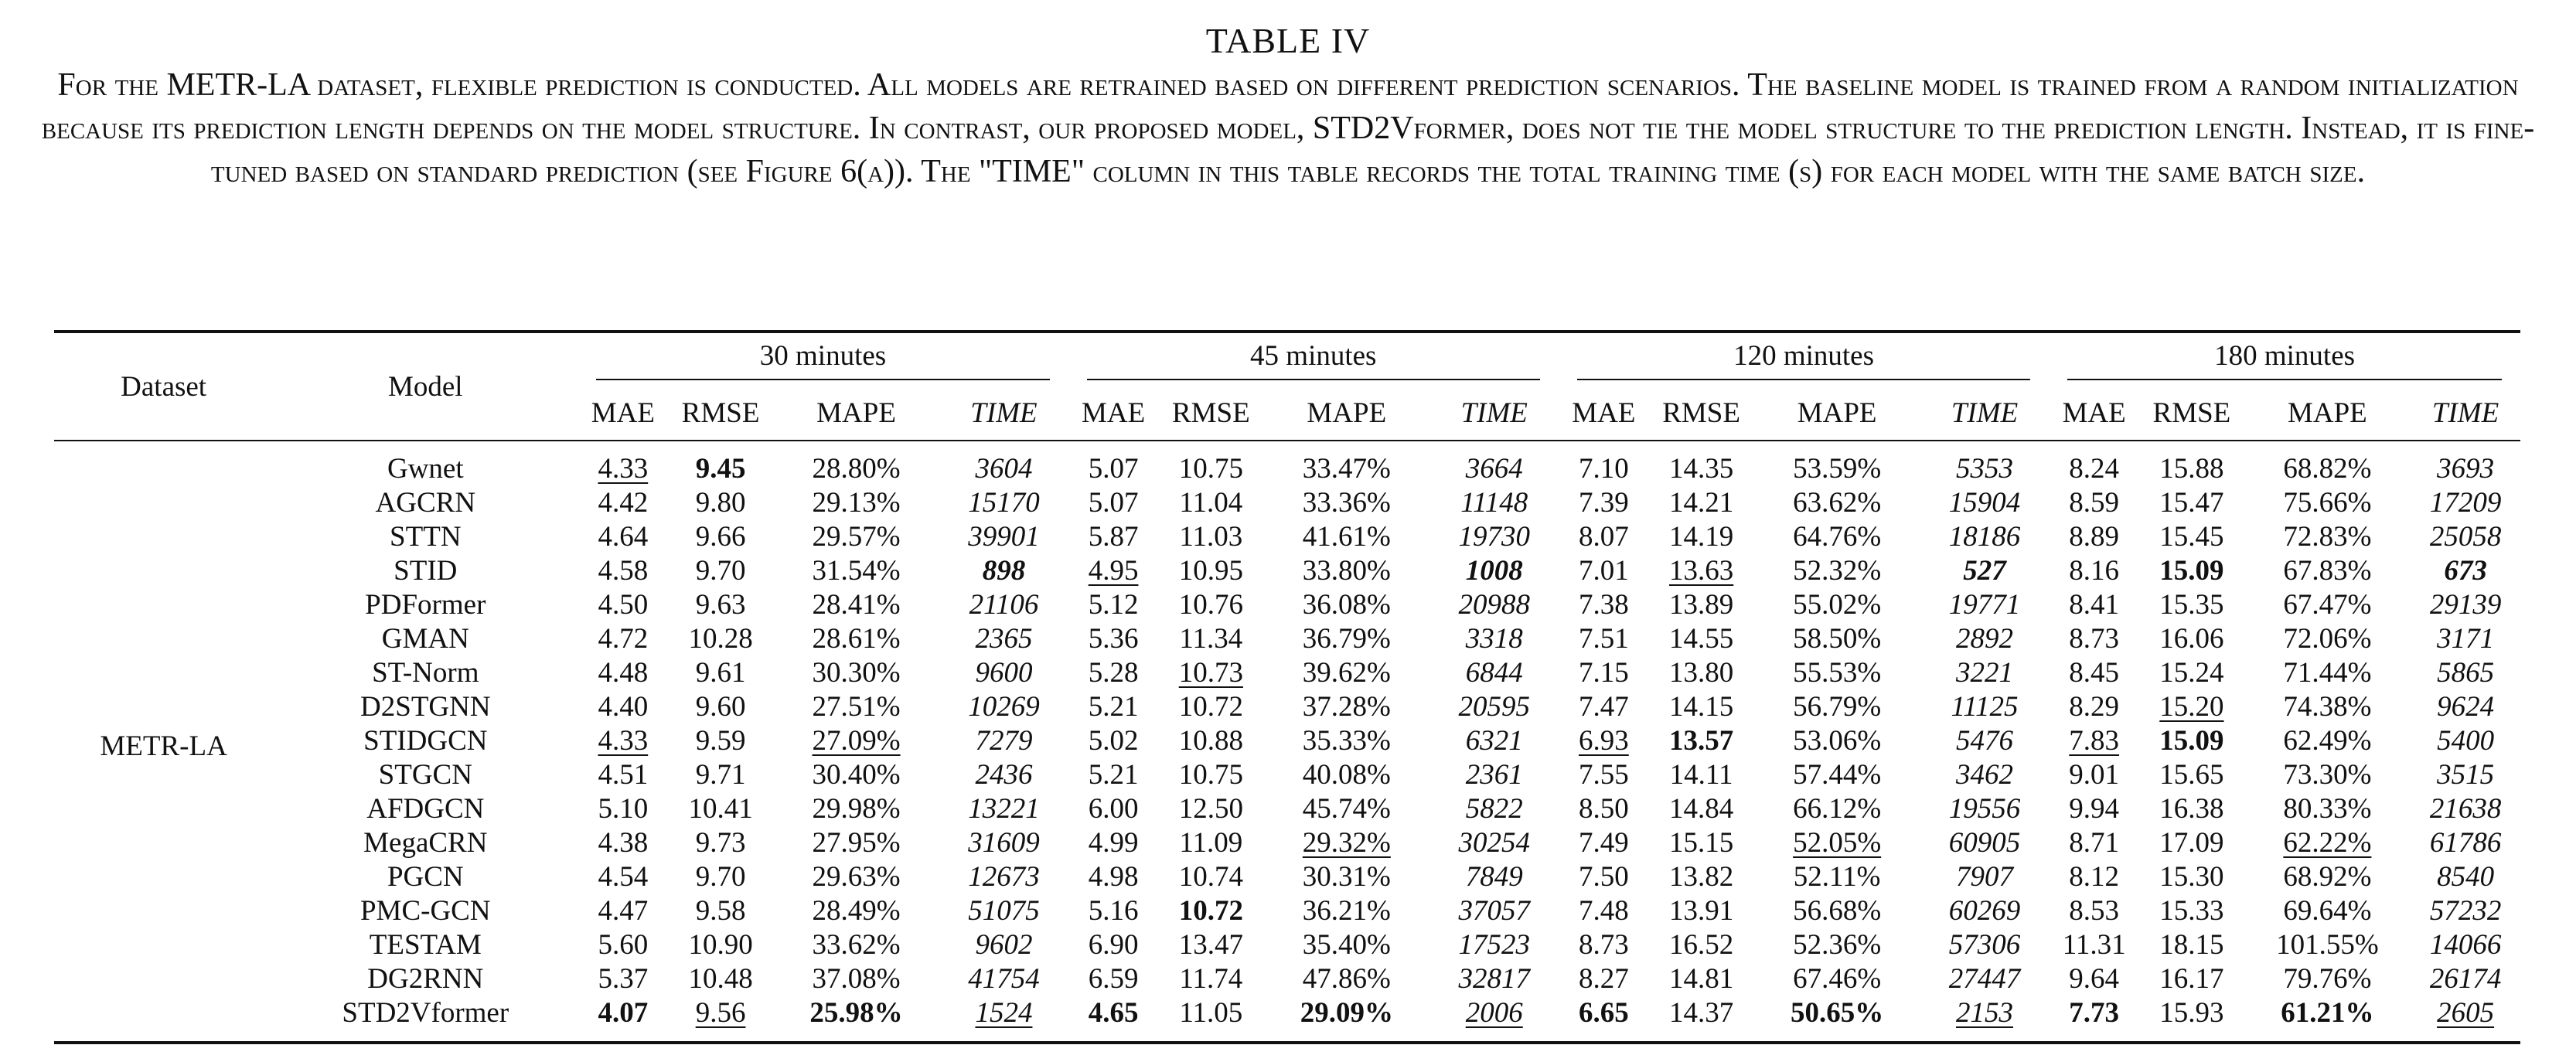  I want to click on metric-cell: 67.47%, so click(2327, 605).